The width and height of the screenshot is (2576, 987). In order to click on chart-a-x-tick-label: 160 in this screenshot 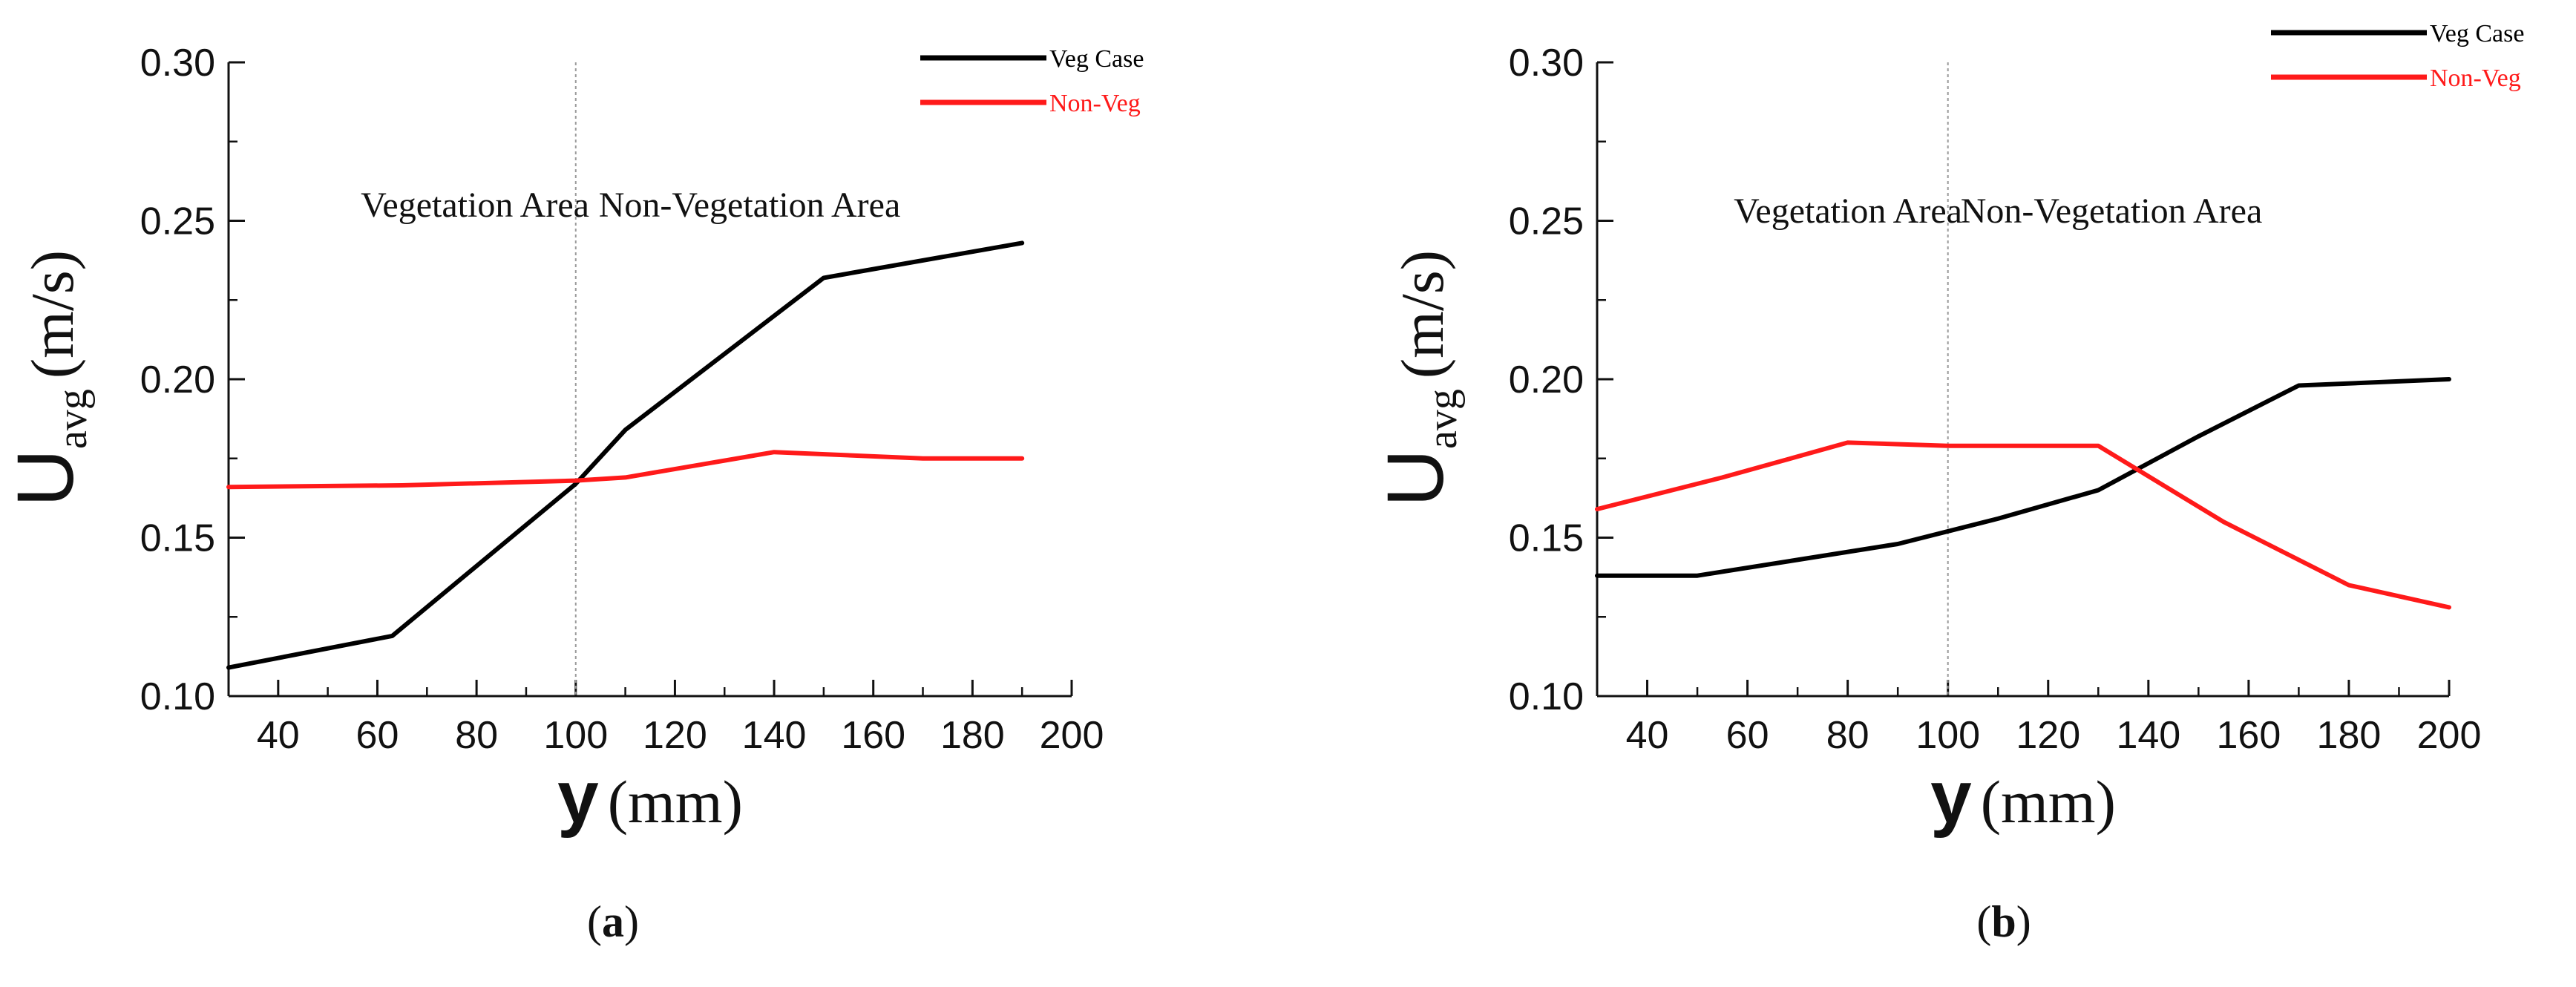, I will do `click(873, 735)`.